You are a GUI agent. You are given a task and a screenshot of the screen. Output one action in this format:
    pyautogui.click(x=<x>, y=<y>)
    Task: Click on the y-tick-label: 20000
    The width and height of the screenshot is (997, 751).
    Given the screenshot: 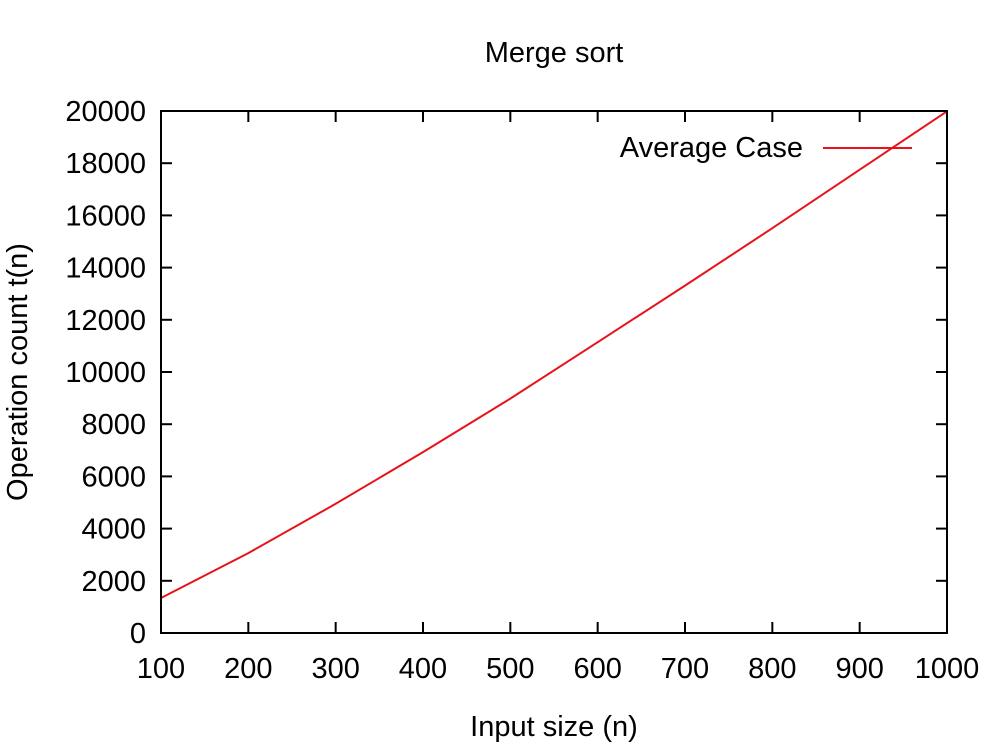 What is the action you would take?
    pyautogui.click(x=105, y=112)
    